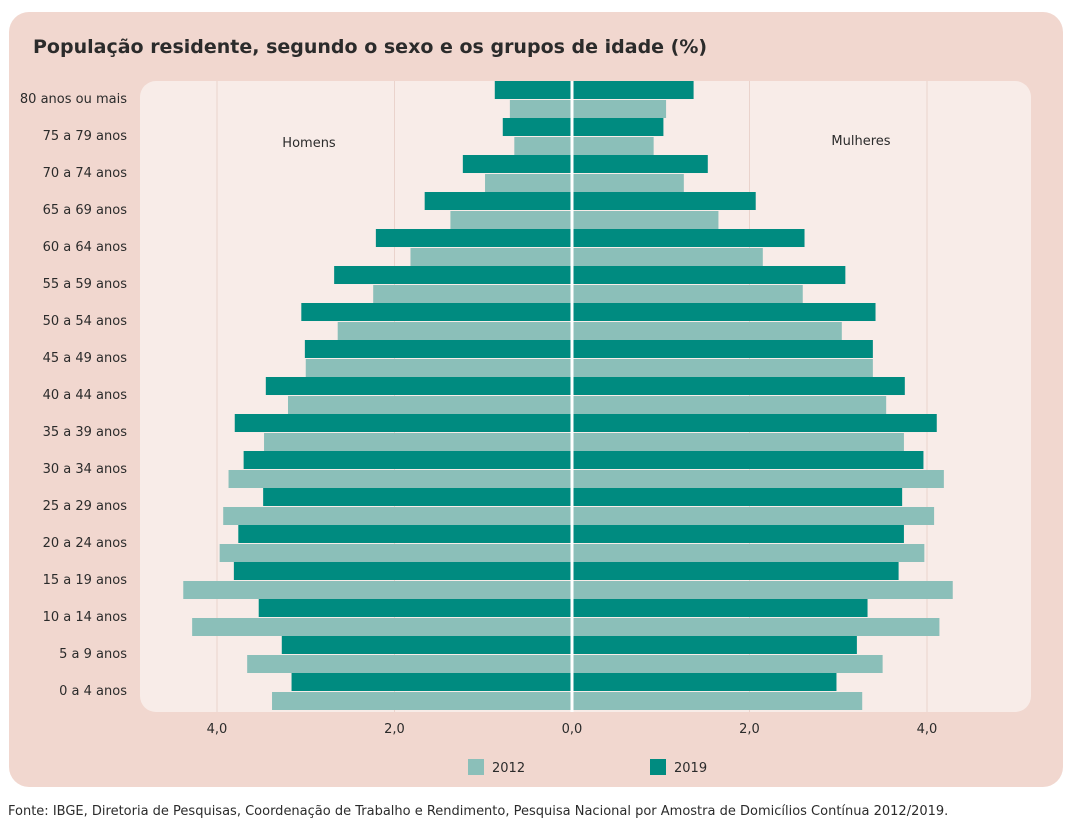  I want to click on group-label-homens: Homens, so click(309, 143).